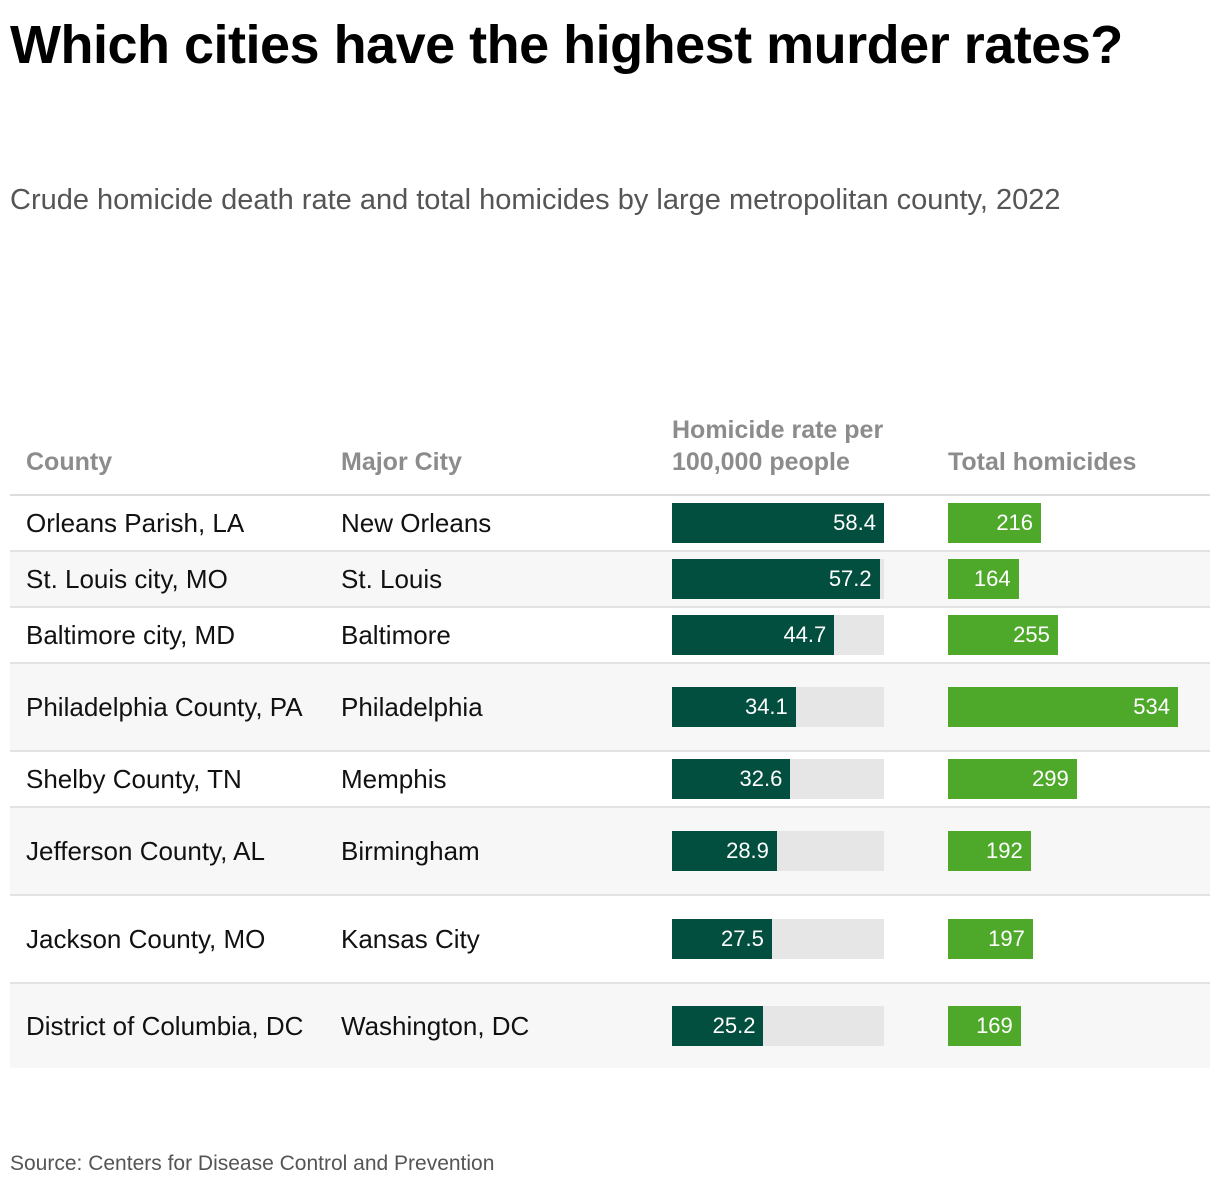 The width and height of the screenshot is (1220, 1196). I want to click on total-bar-track: 216, so click(1079, 523).